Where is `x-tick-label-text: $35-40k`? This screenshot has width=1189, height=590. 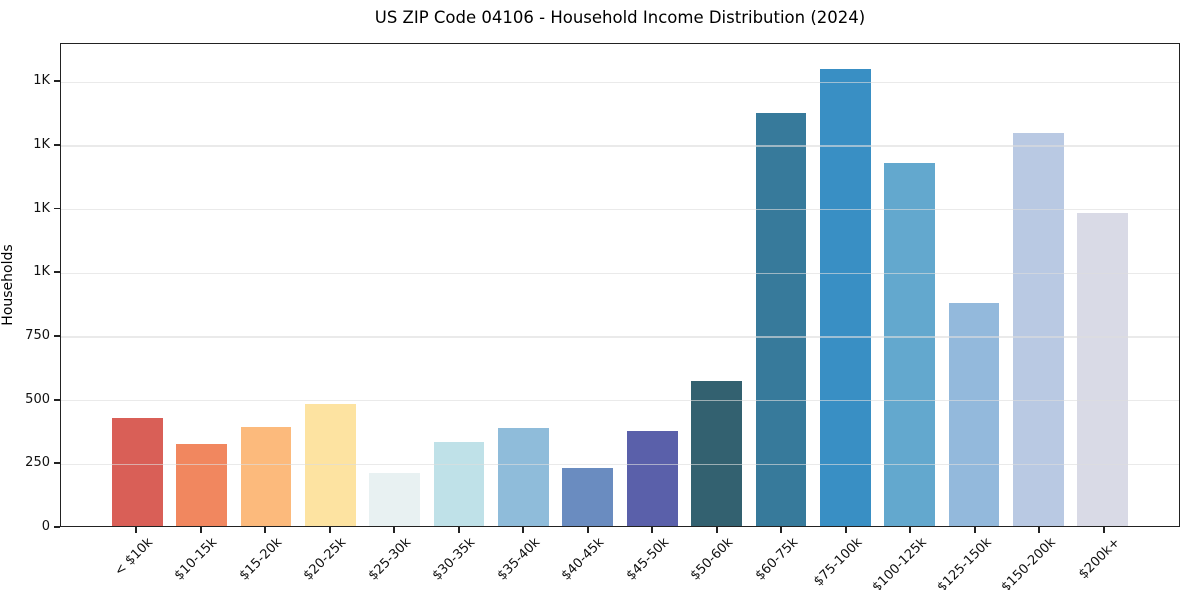 x-tick-label-text: $35-40k is located at coordinates (518, 559).